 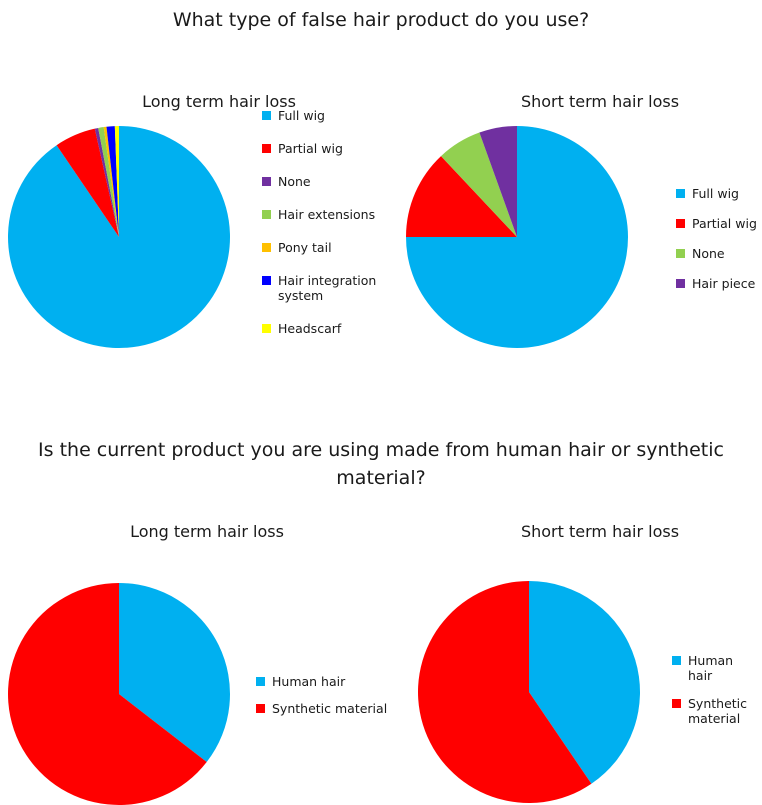 I want to click on chart-1-title: Long term hair loss, so click(x=219, y=101).